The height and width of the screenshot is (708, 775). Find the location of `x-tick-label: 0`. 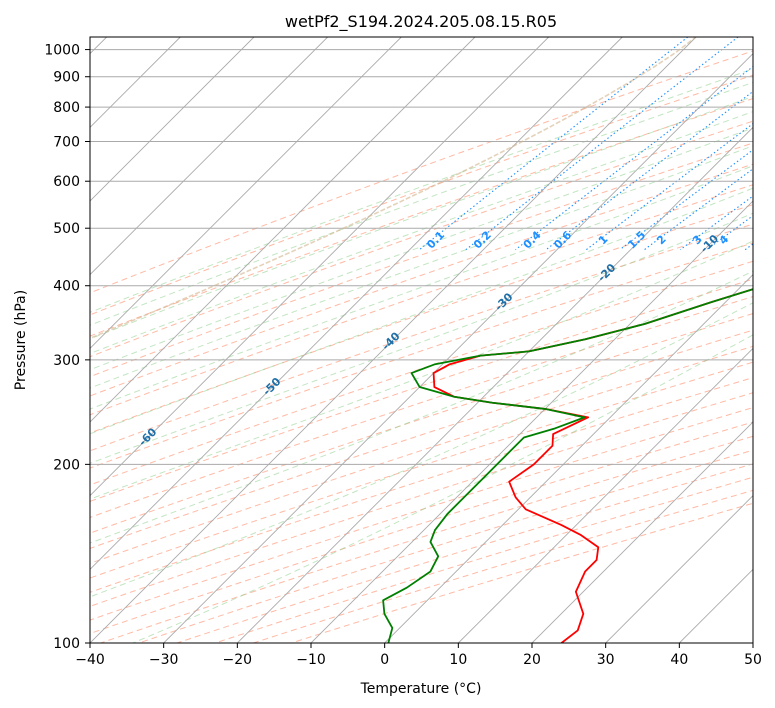

x-tick-label: 0 is located at coordinates (384, 660).